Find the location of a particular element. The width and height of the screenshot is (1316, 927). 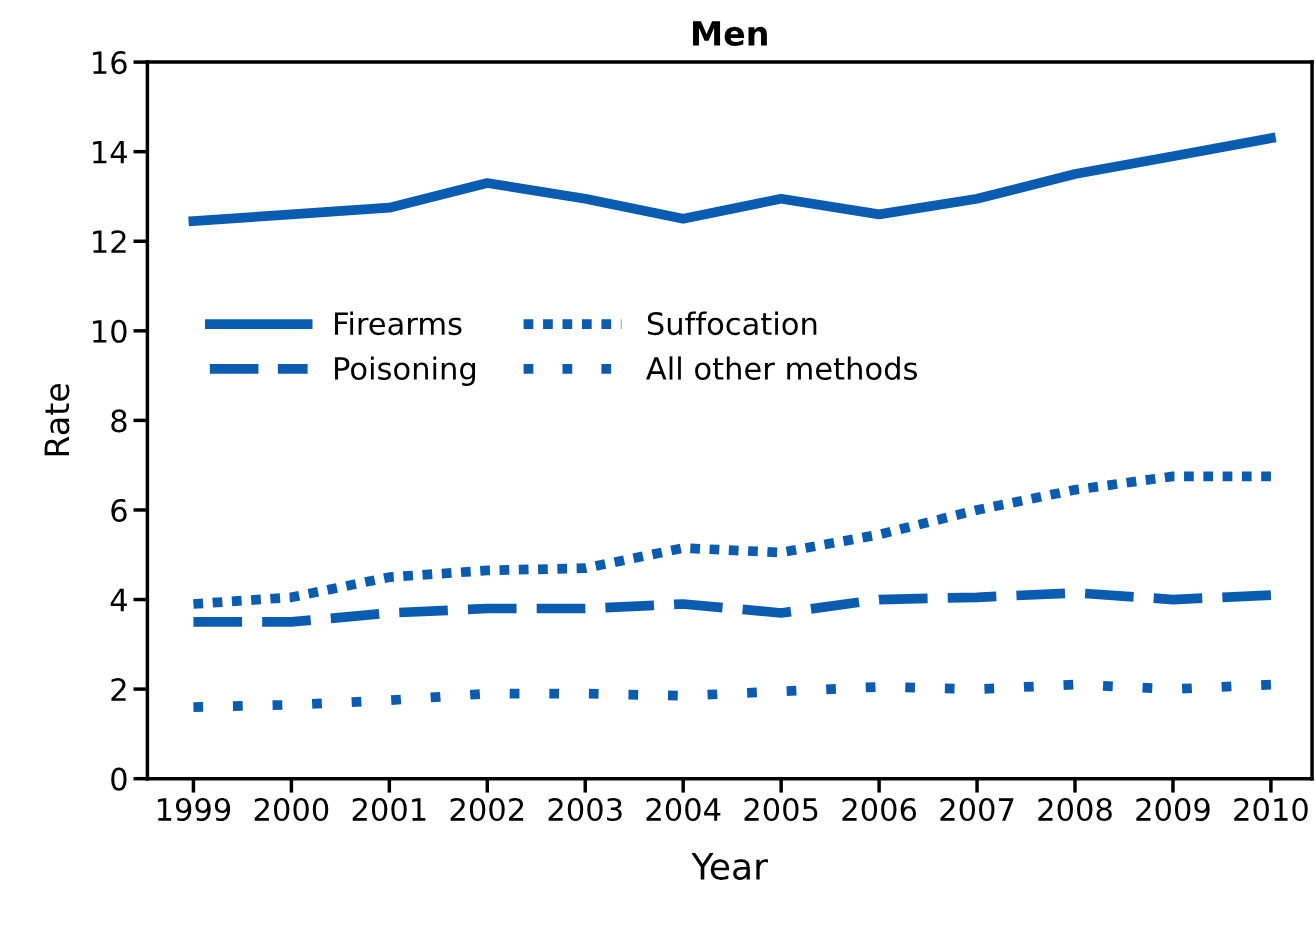

x-tick-label: 2004 is located at coordinates (683, 809).